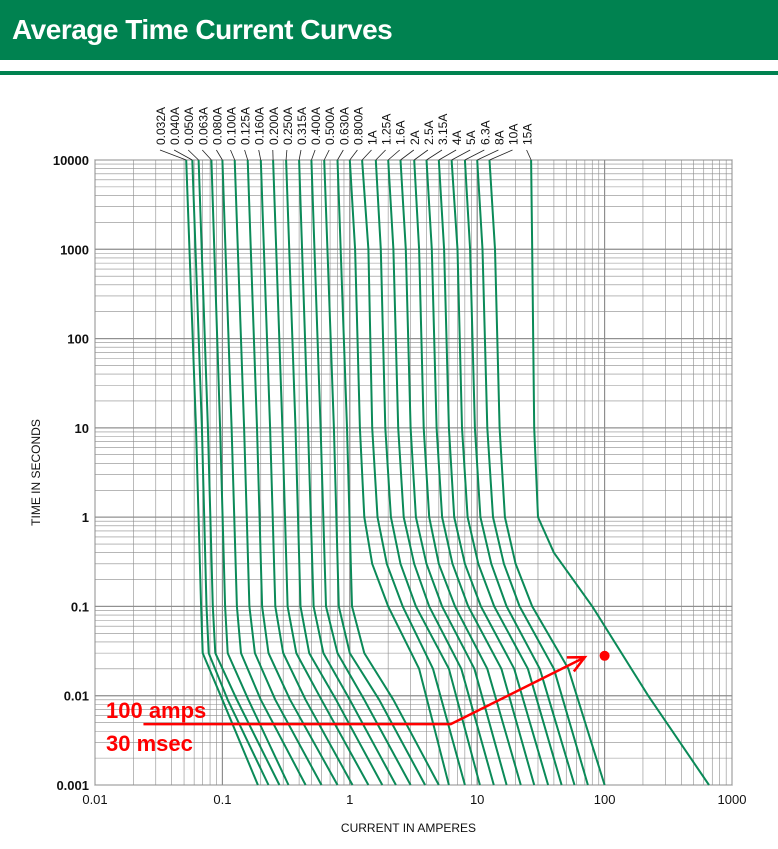 The image size is (778, 849). I want to click on curve-1_6A, so click(441, 472).